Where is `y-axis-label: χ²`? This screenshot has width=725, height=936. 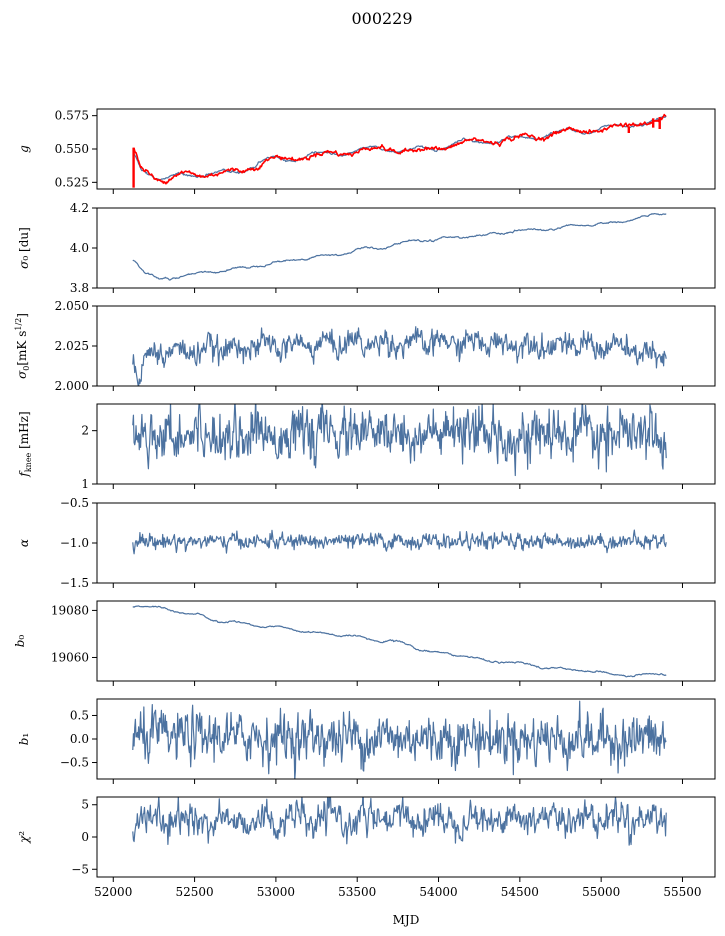
y-axis-label: χ² is located at coordinates (24, 837).